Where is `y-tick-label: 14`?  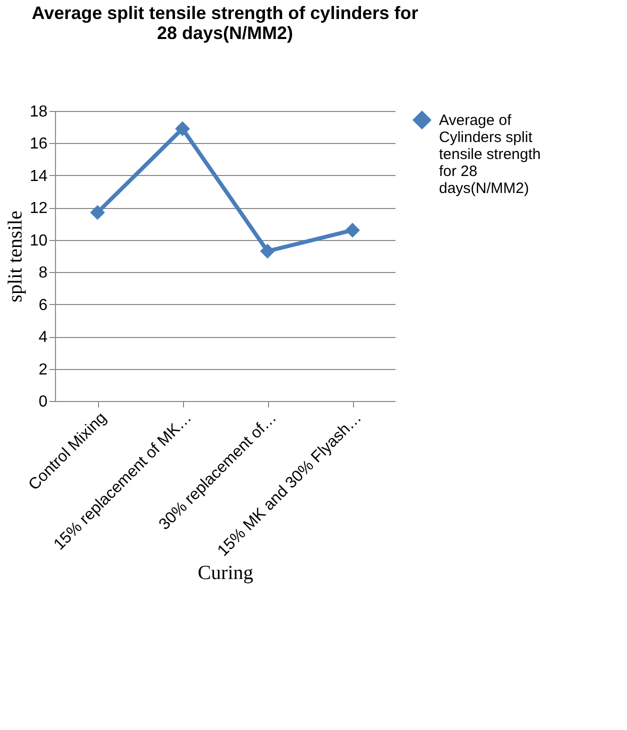 y-tick-label: 14 is located at coordinates (39, 176).